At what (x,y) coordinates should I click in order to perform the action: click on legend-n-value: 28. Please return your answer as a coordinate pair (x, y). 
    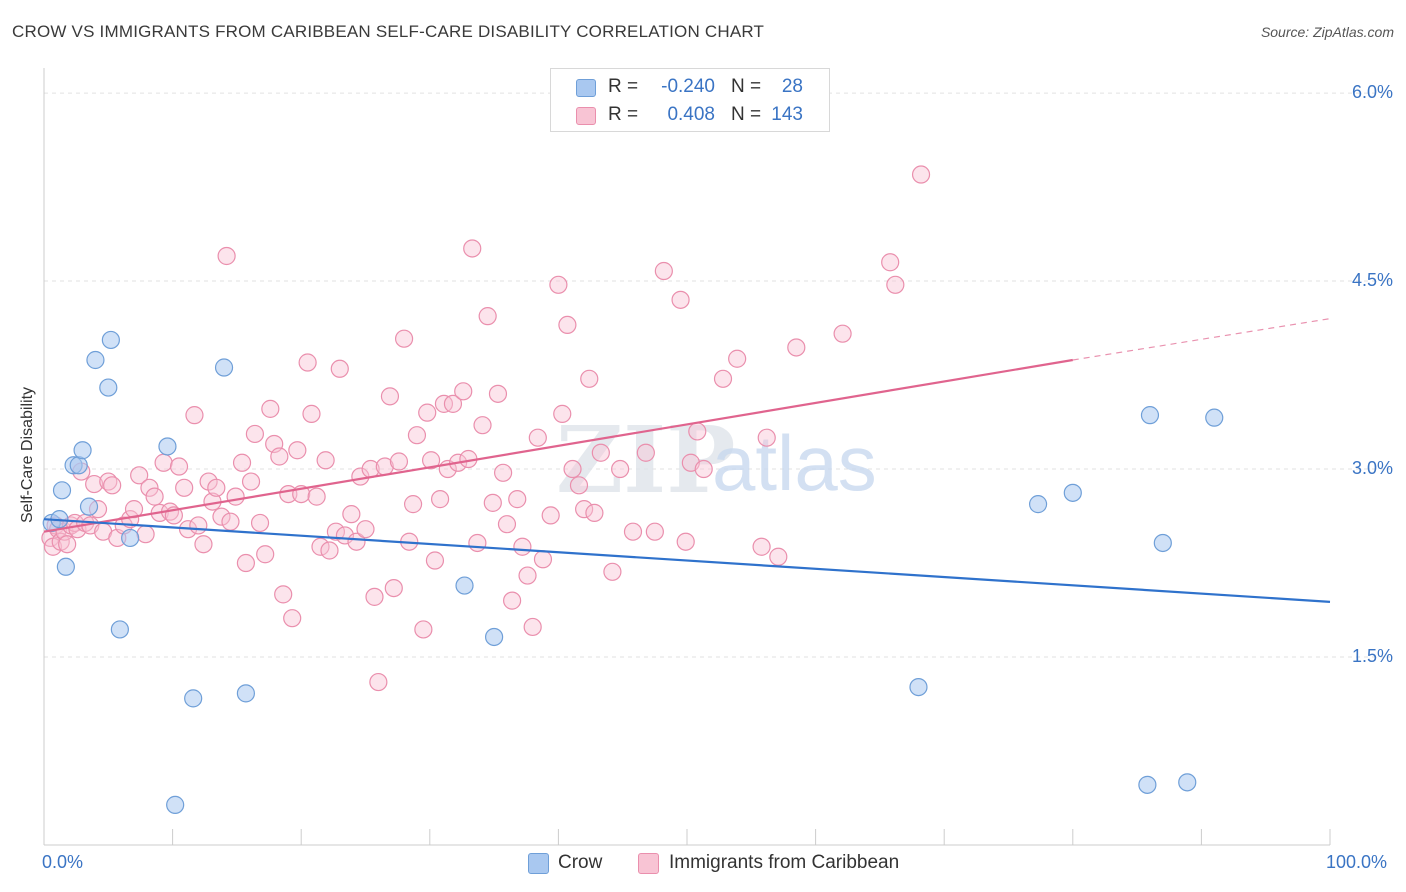
    Looking at the image, I should click on (792, 86).